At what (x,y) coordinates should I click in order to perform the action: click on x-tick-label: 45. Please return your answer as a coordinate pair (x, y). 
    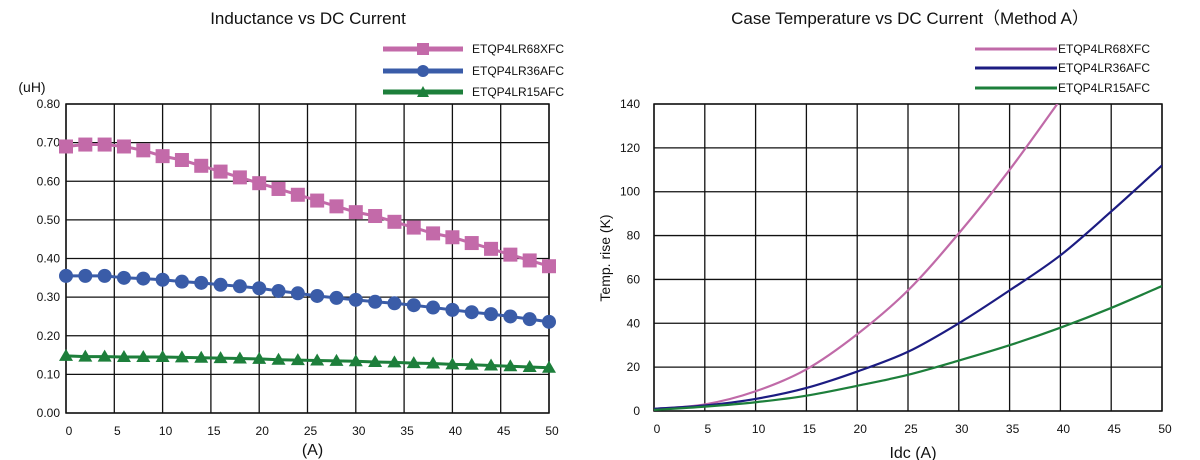
    Looking at the image, I should click on (1115, 429).